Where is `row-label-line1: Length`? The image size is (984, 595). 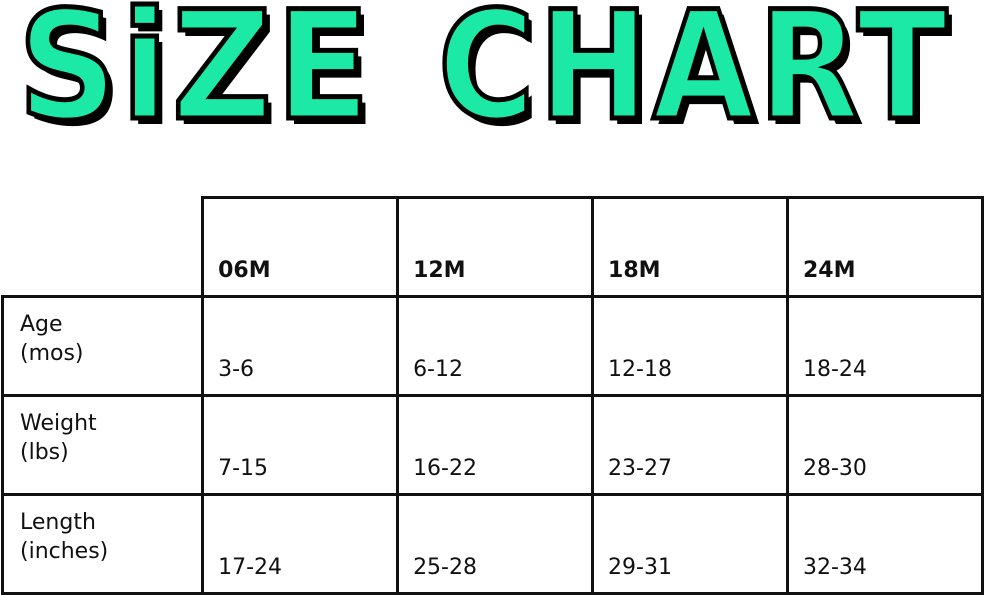
row-label-line1: Length is located at coordinates (58, 522).